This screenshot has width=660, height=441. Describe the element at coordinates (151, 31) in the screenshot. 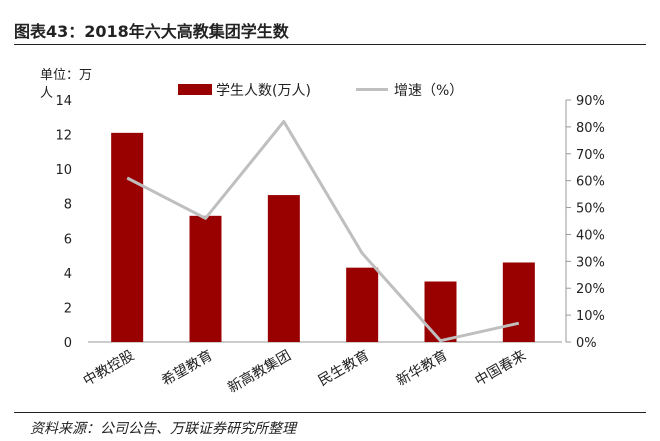

I see `figure-title: 图表43：2018年六大高教集团学生数` at that location.